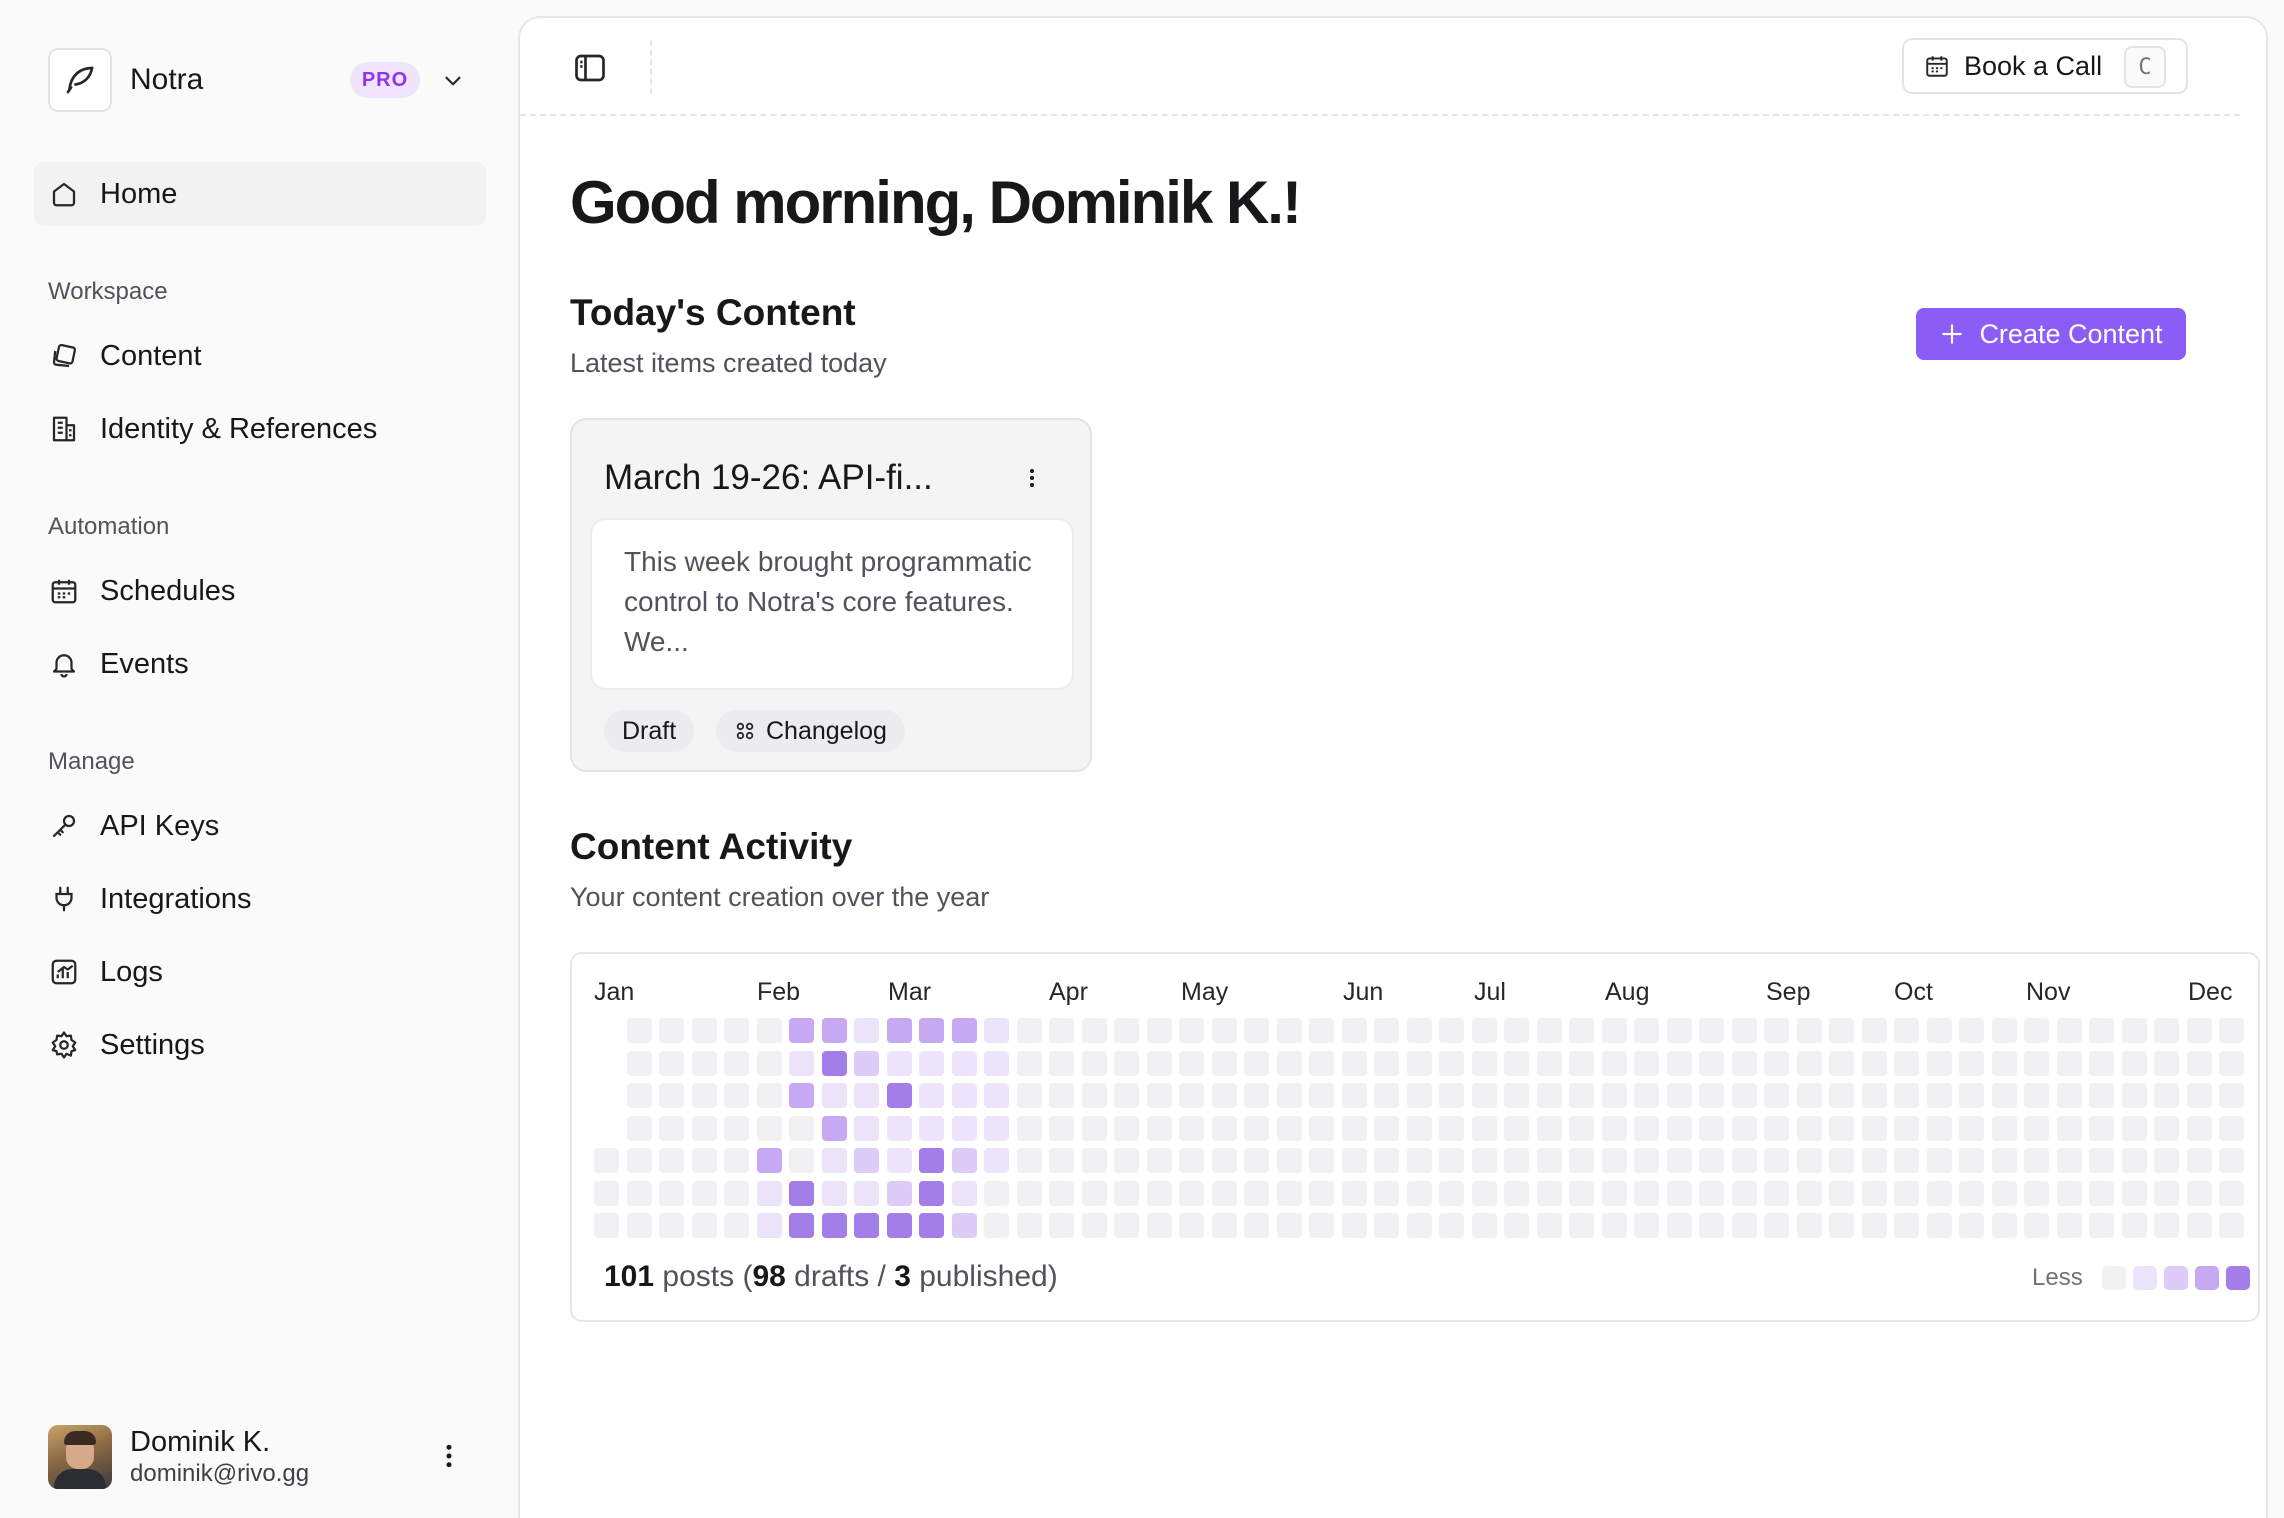 Image resolution: width=2284 pixels, height=1518 pixels. Describe the element at coordinates (260, 194) in the screenshot. I see `sidebar-item-home: Home` at that location.